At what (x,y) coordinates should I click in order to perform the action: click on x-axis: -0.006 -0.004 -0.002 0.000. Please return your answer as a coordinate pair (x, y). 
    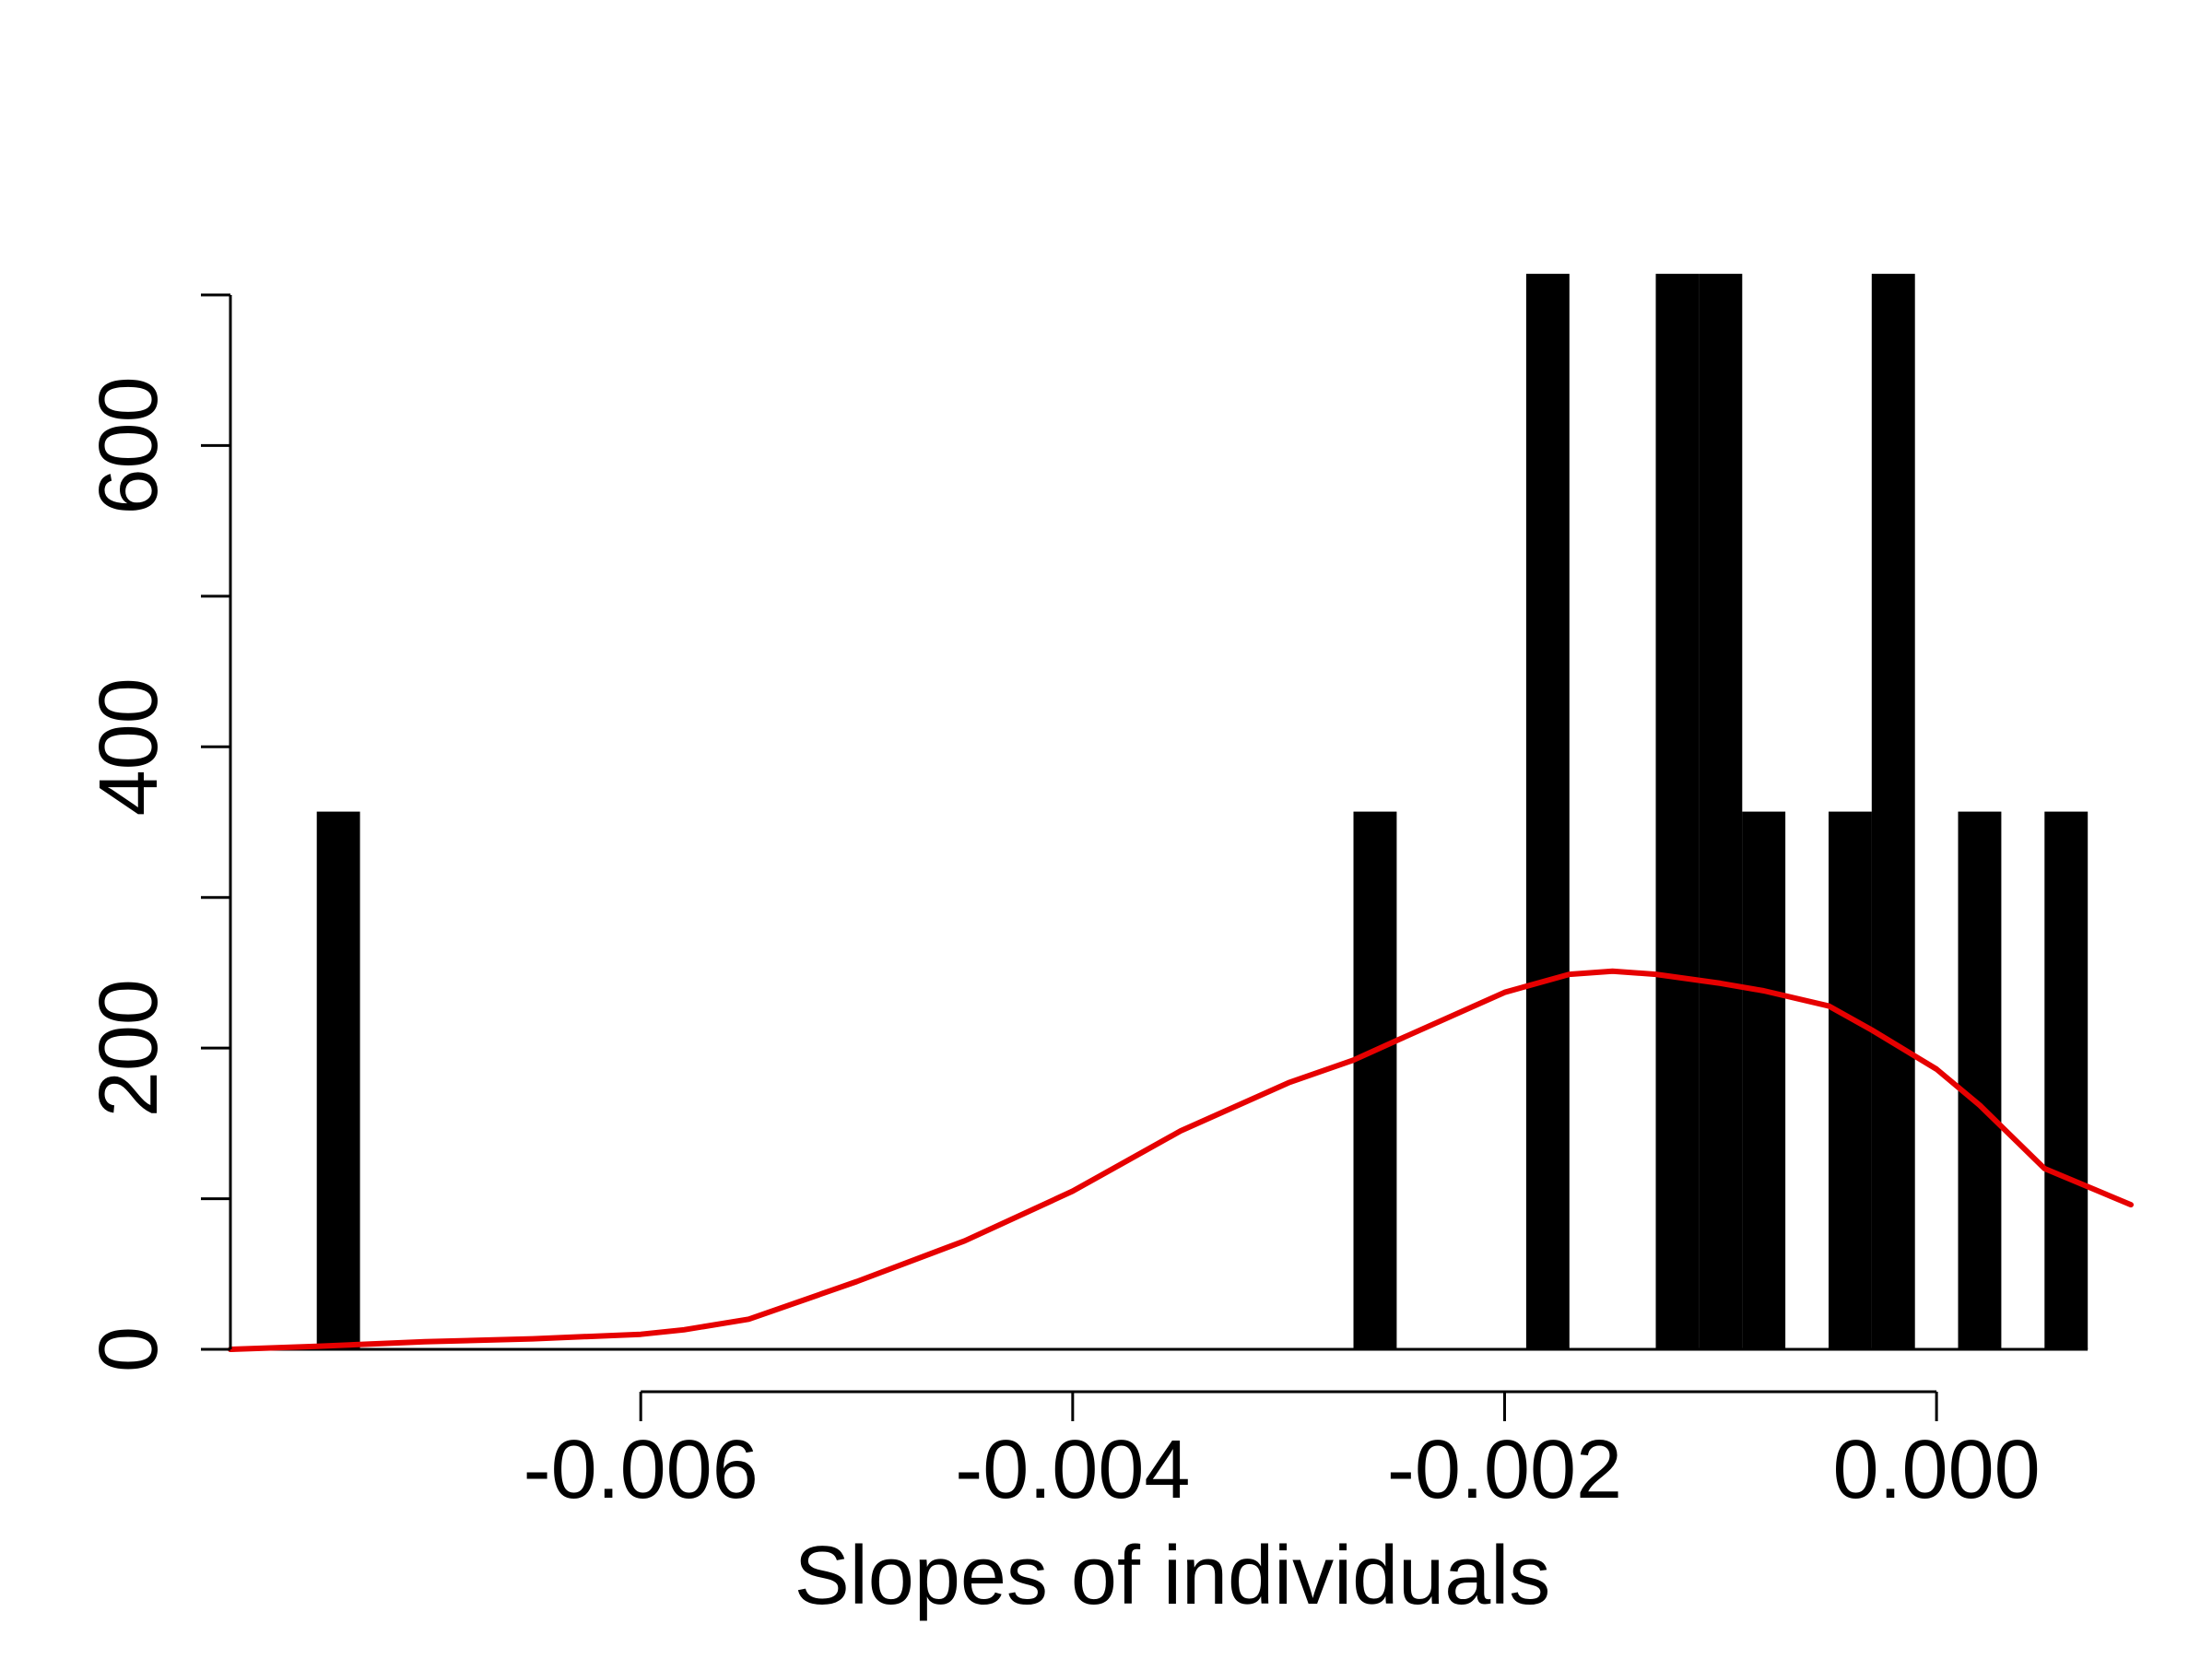
    Looking at the image, I should click on (1282, 1453).